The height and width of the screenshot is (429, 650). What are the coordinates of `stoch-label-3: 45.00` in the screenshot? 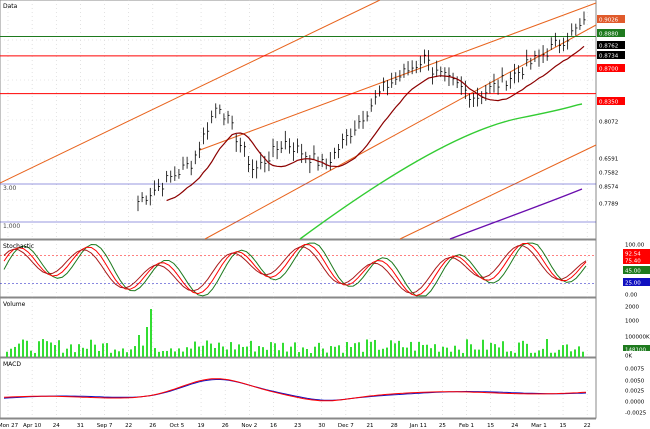 It's located at (633, 272).